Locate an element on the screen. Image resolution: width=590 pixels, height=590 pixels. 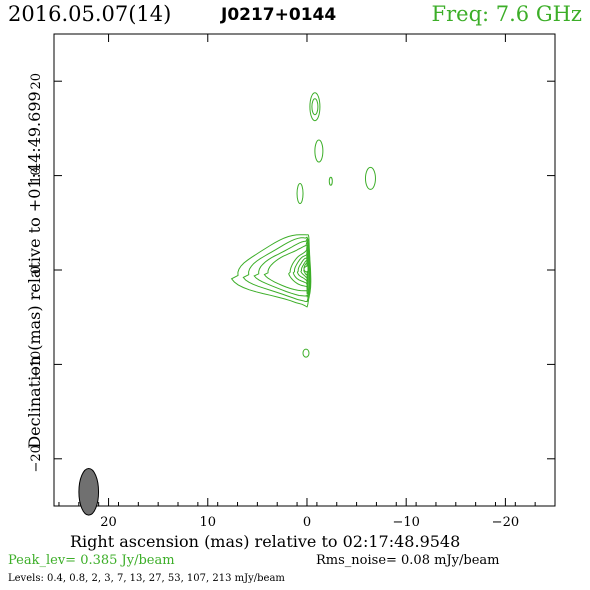
source-name: J0217+0144 is located at coordinates (279, 15).